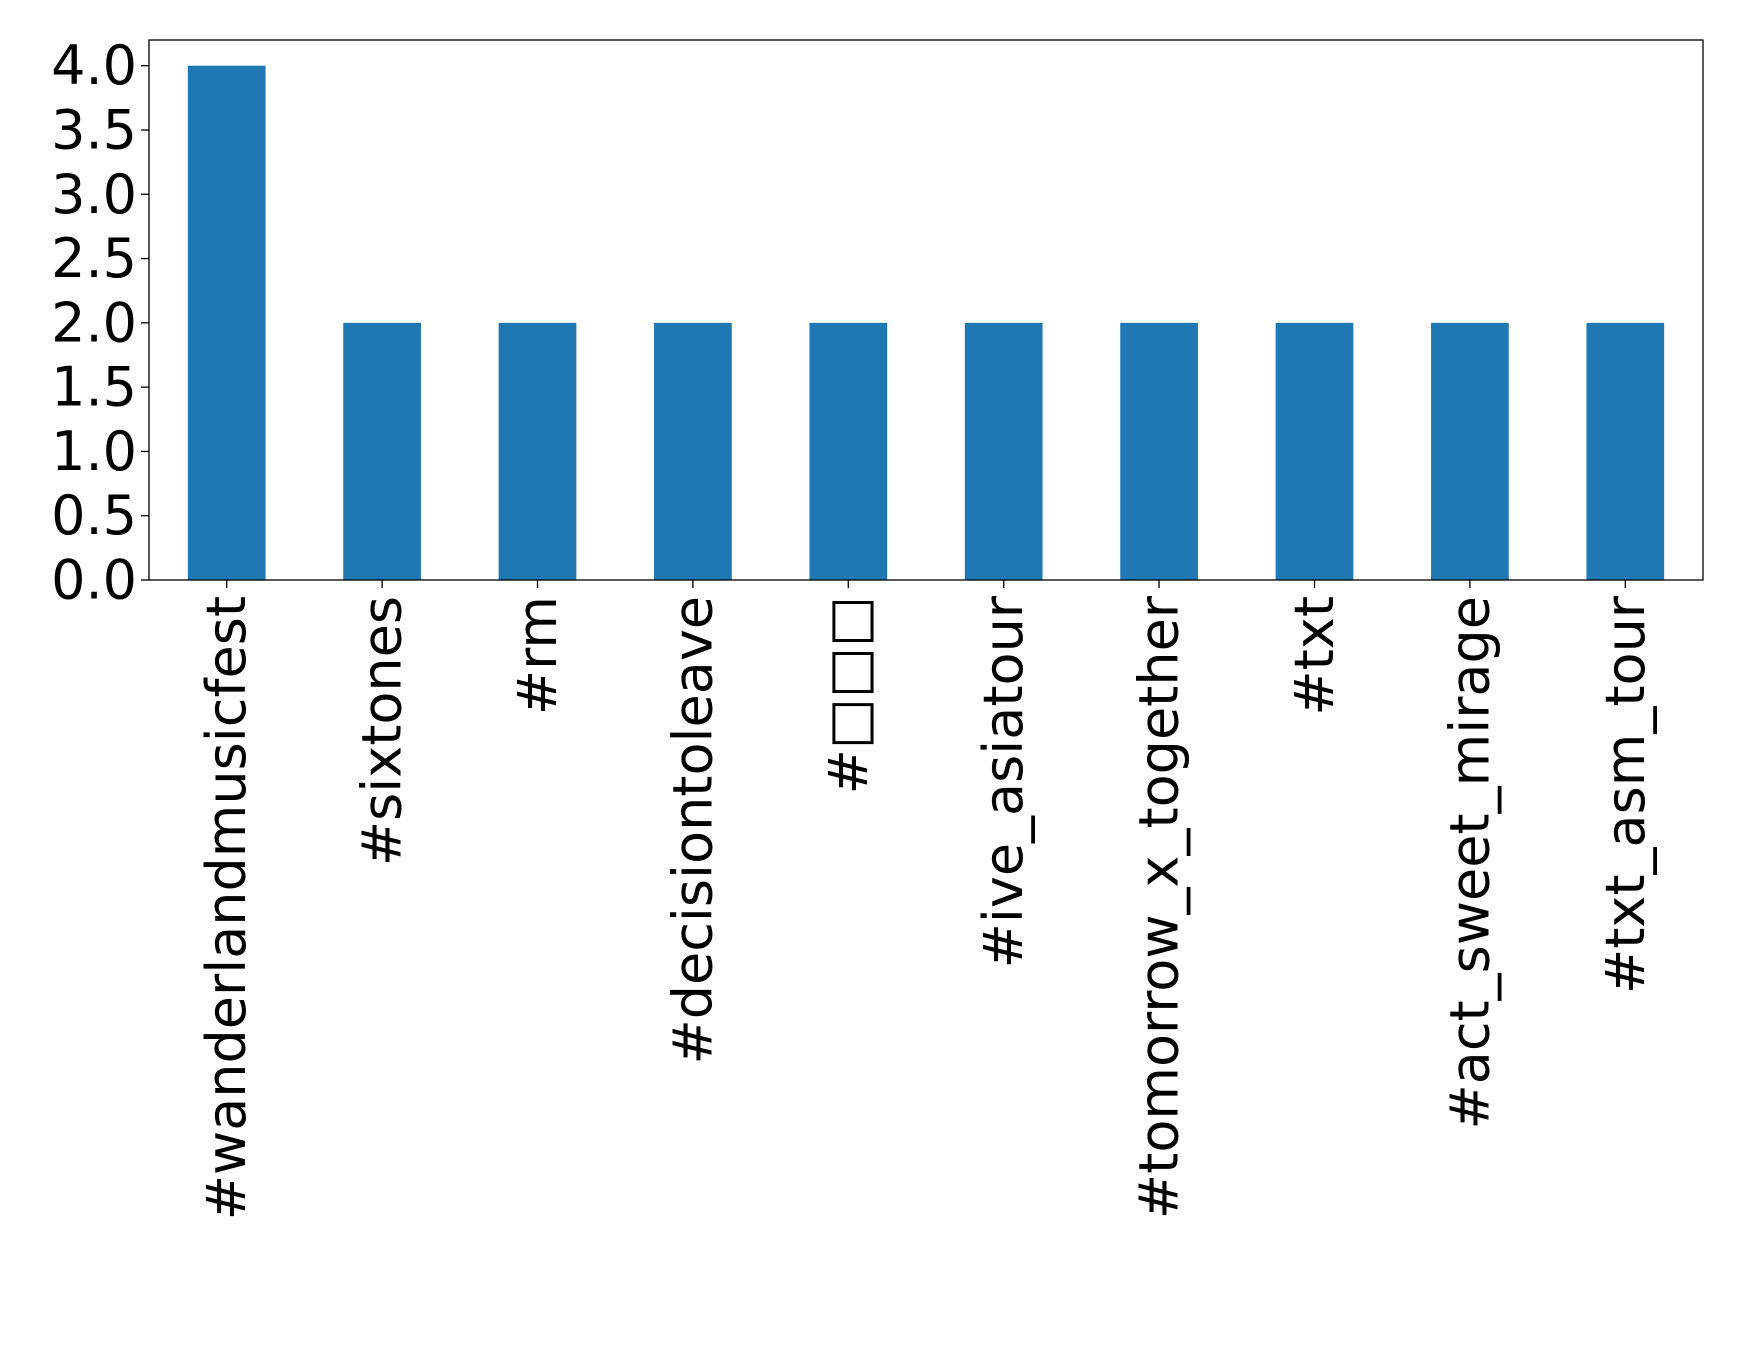 The height and width of the screenshot is (1350, 1739). Describe the element at coordinates (226, 908) in the screenshot. I see `x-tick-label: #wanderlandmusicfest` at that location.